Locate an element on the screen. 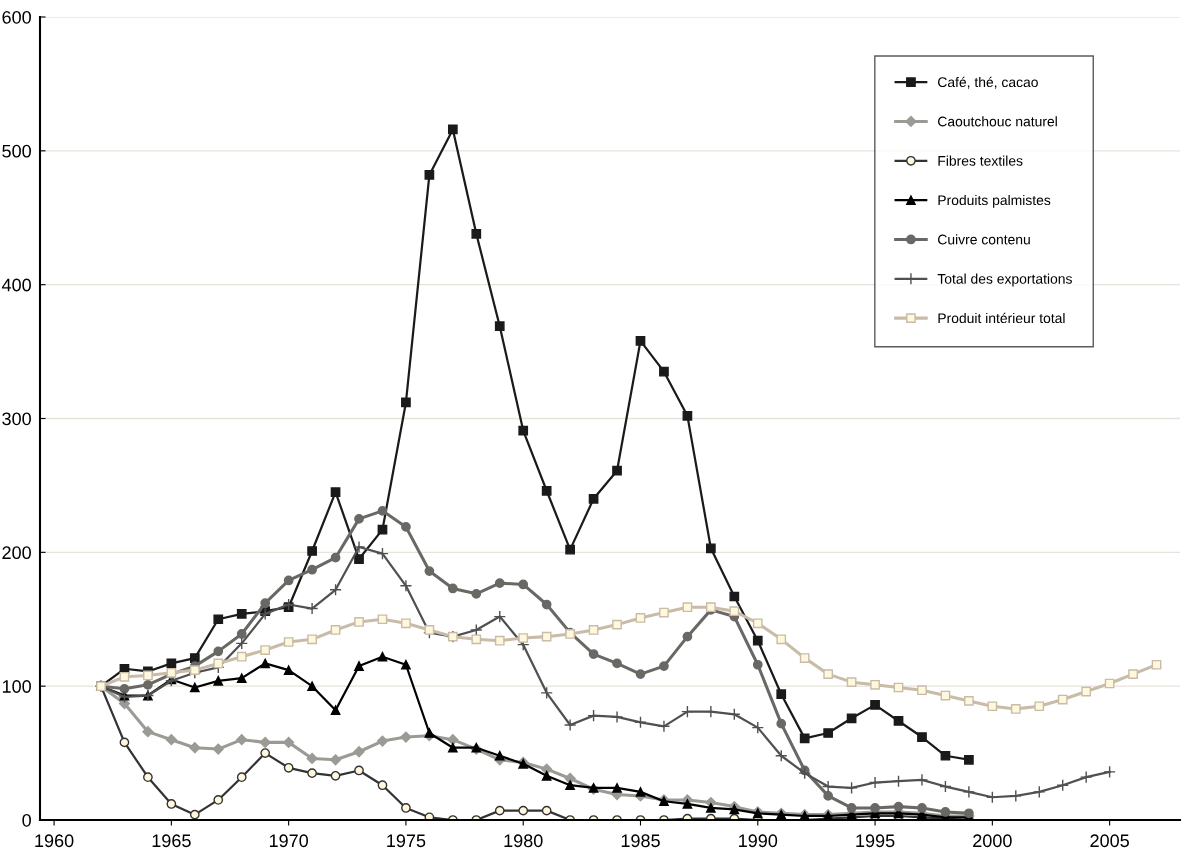  x-tick-label: 1970 is located at coordinates (289, 841).